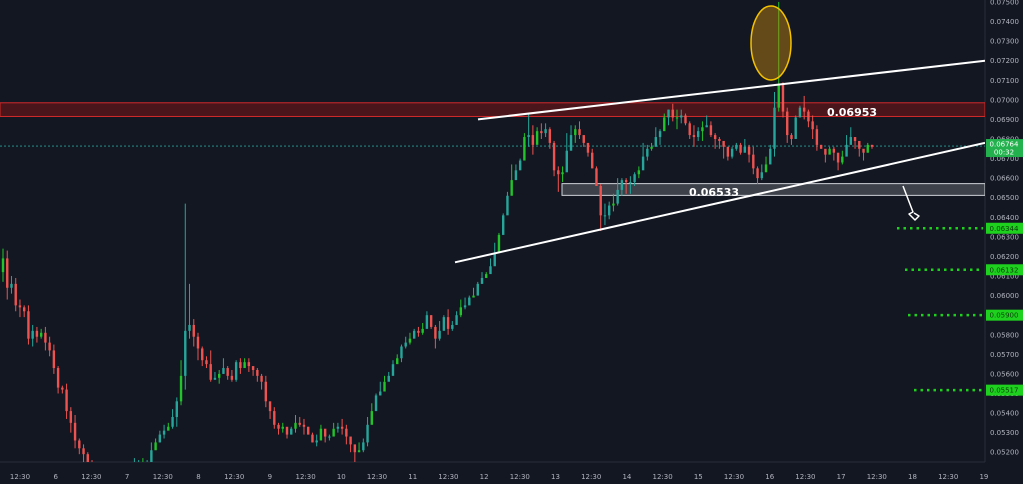  Describe the element at coordinates (1004, 270) in the screenshot. I see `target-tag-label: 0.06132` at that location.